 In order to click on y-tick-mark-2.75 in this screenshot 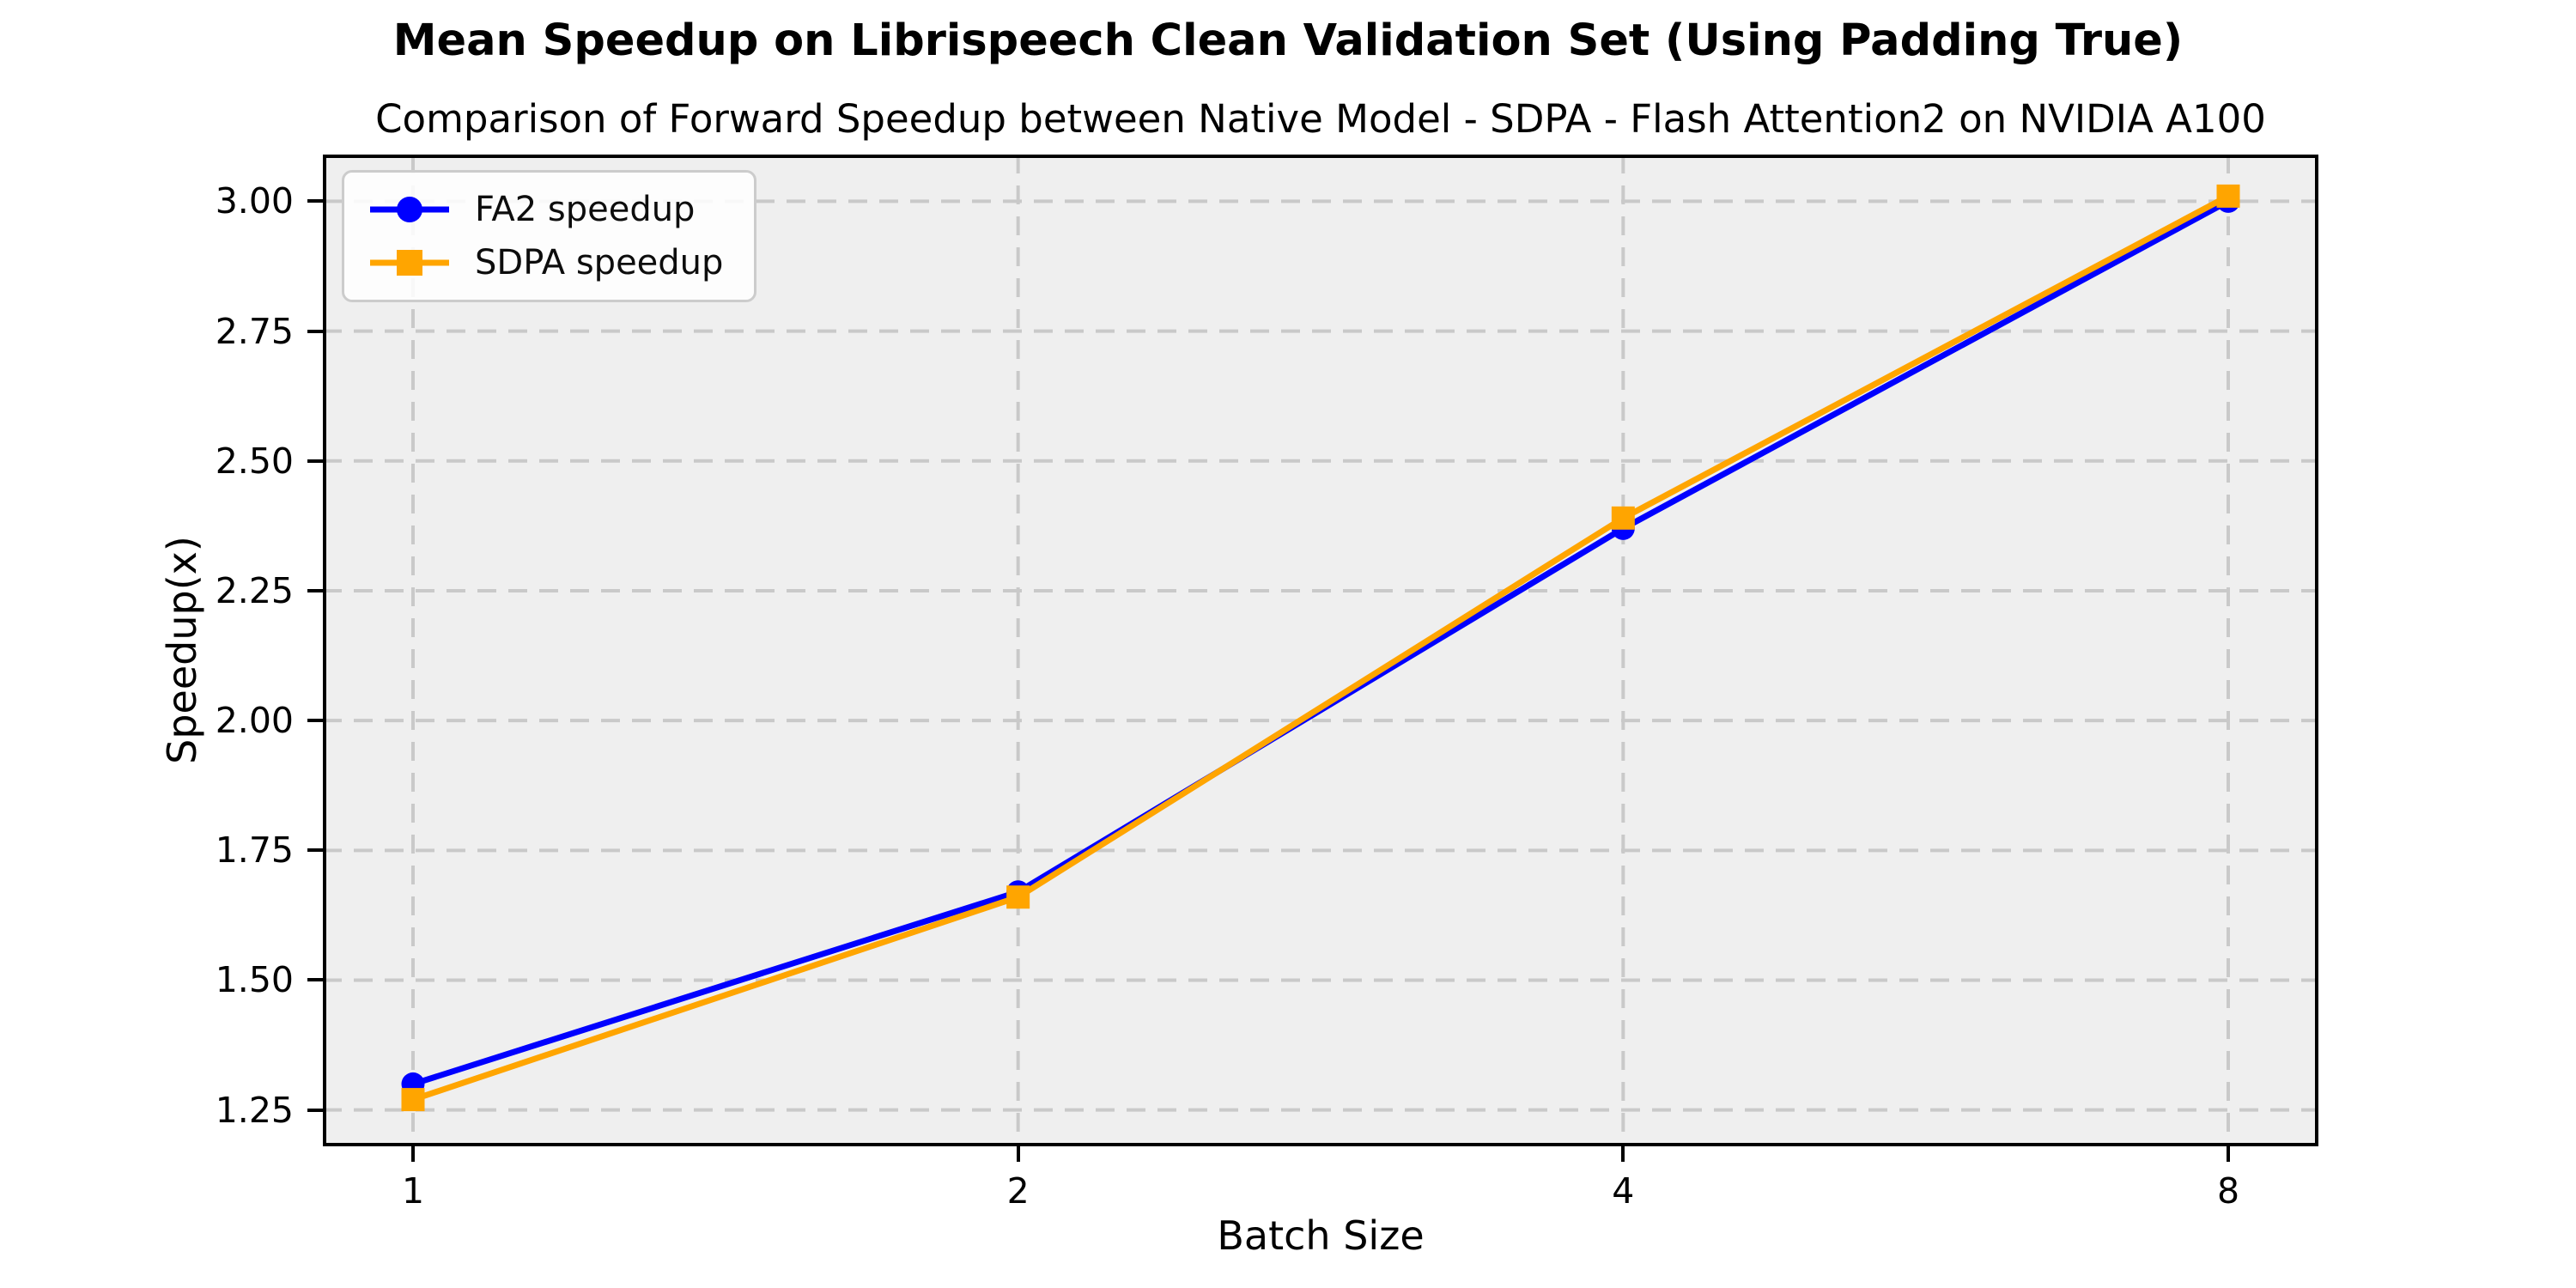, I will do `click(315, 331)`.